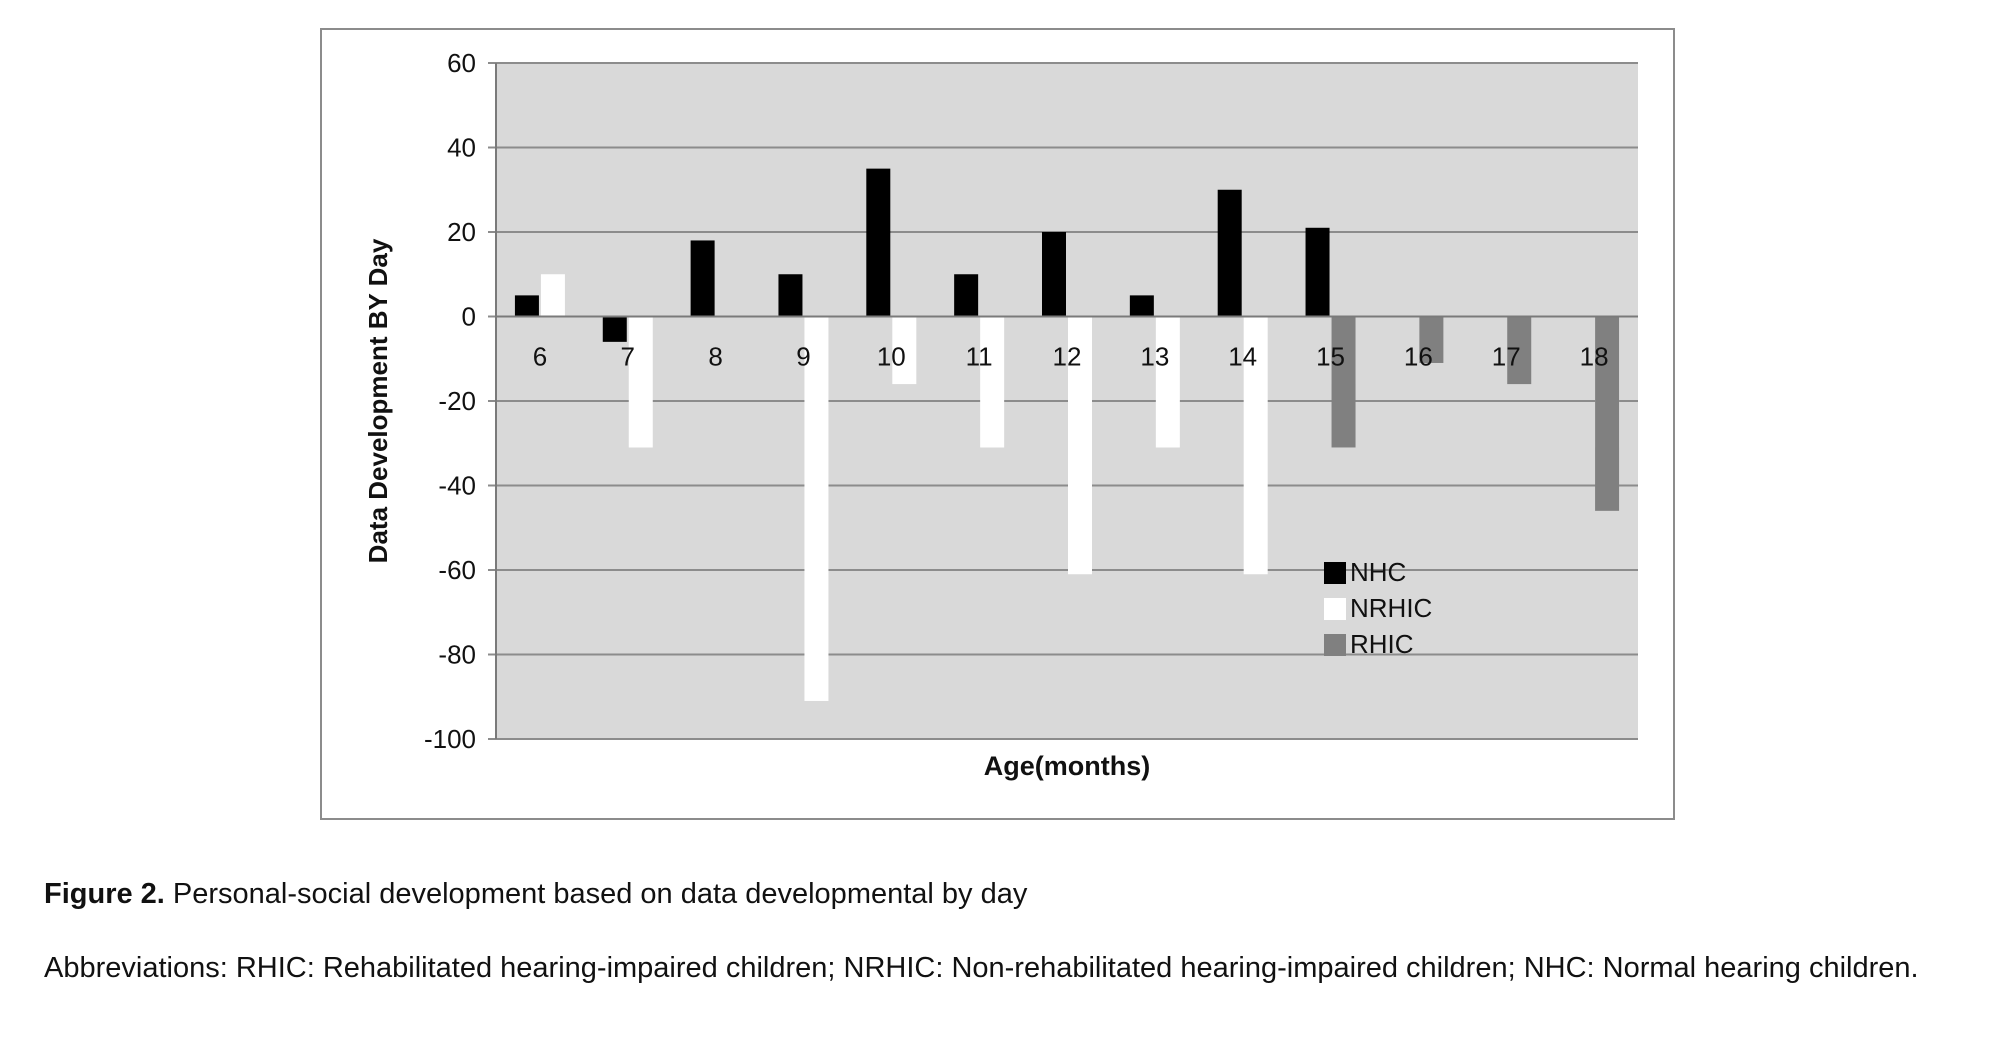 The width and height of the screenshot is (1993, 1047). I want to click on y-axis-title: Data Development BY Day, so click(378, 400).